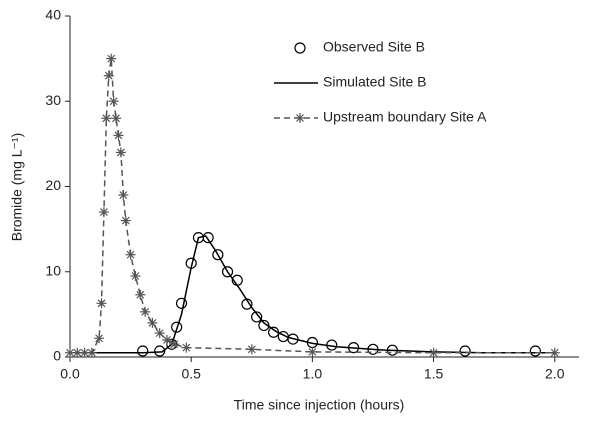 This screenshot has height=423, width=593. What do you see at coordinates (405, 117) in the screenshot?
I see `legend-label: Upstream boundary Site A` at bounding box center [405, 117].